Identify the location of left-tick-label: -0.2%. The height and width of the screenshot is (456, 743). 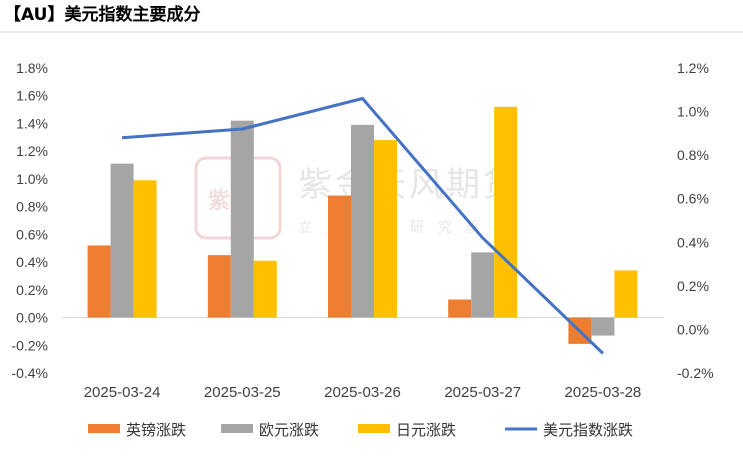
(29, 345).